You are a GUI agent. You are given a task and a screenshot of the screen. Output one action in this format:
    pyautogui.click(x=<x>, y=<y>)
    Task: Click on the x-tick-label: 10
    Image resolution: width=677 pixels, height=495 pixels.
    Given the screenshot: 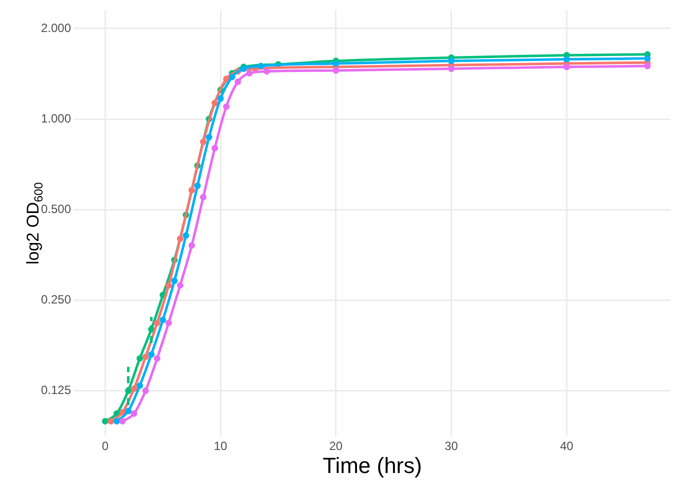 What is the action you would take?
    pyautogui.click(x=221, y=446)
    